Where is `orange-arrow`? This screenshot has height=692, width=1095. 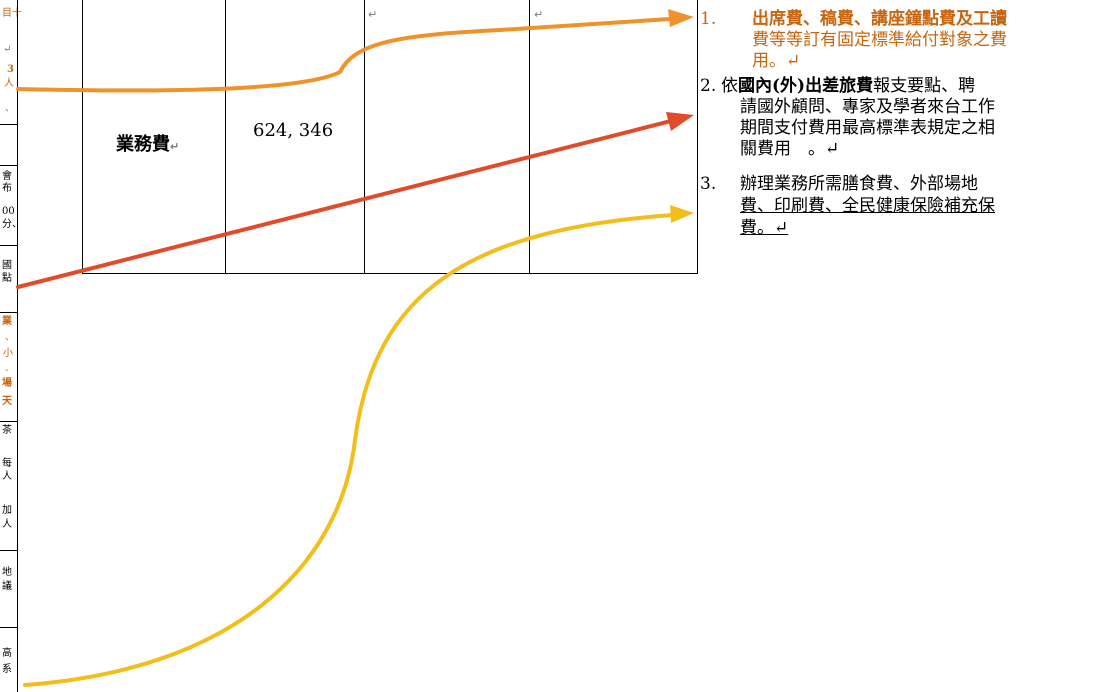
orange-arrow is located at coordinates (355, 51).